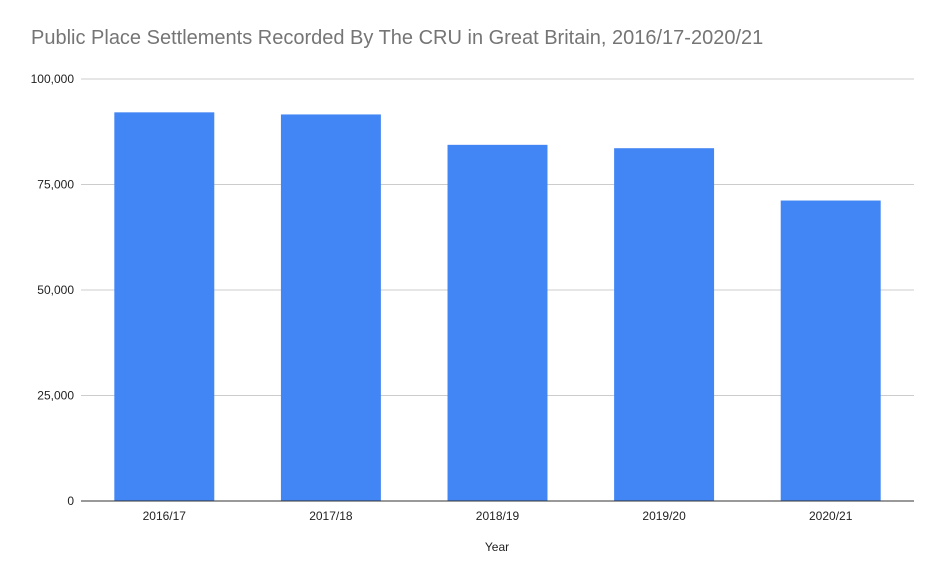  Describe the element at coordinates (331, 516) in the screenshot. I see `x-tick-label: 2017/18` at that location.